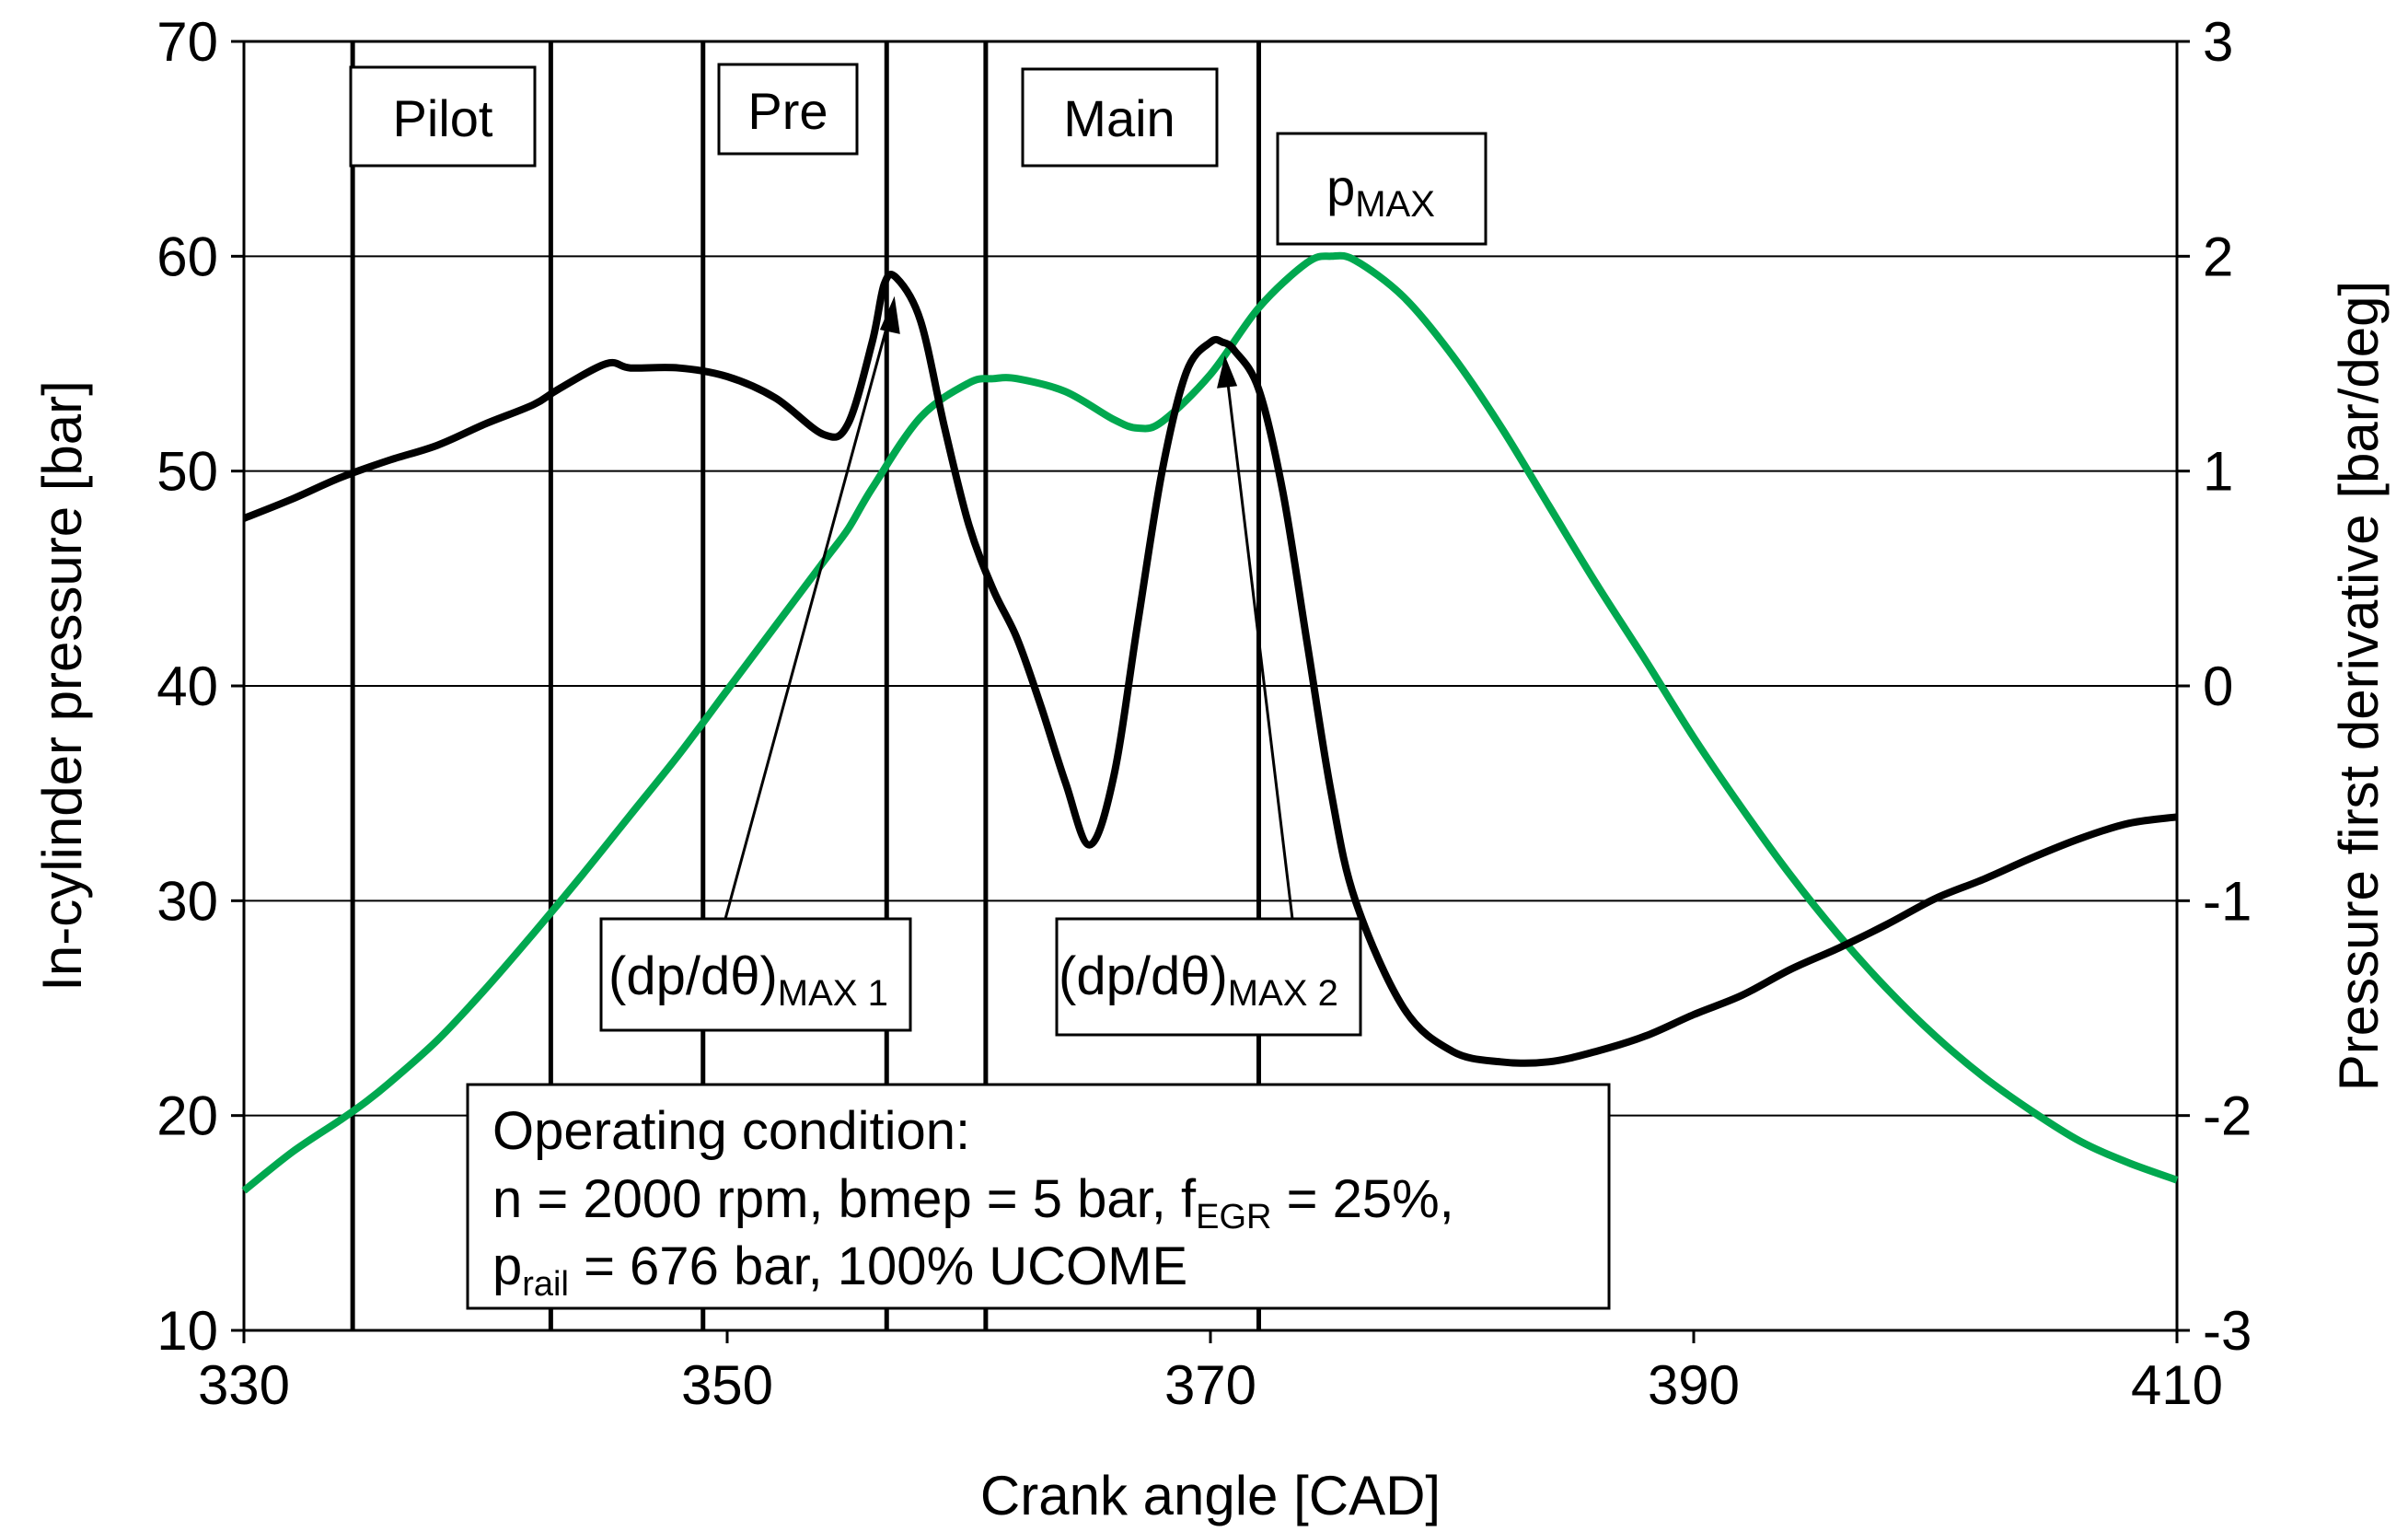  Describe the element at coordinates (2218, 256) in the screenshot. I see `y2-tick-label: 2` at that location.